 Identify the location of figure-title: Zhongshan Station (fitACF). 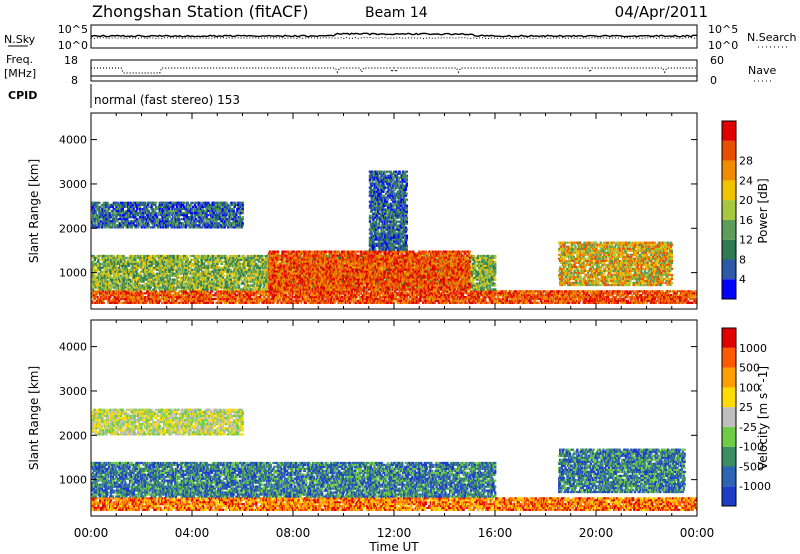
(200, 11).